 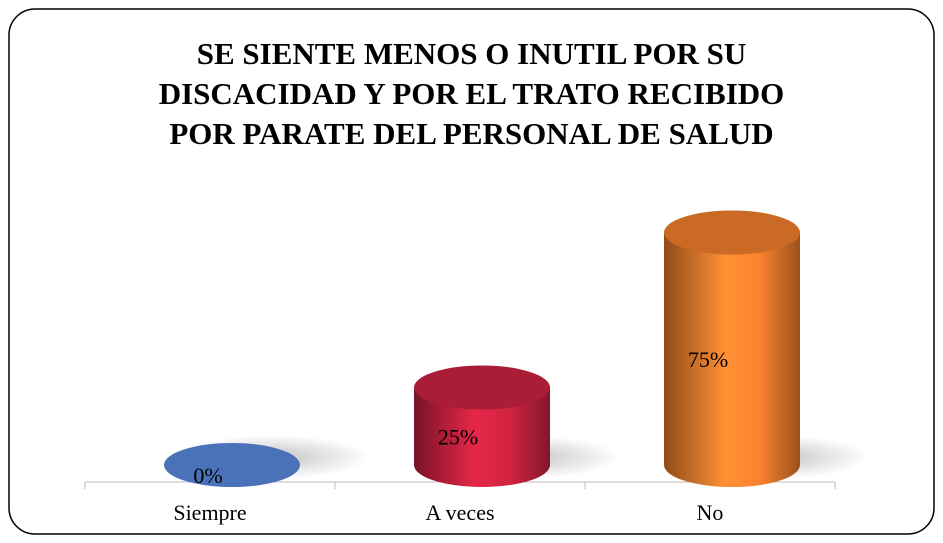 What do you see at coordinates (710, 512) in the screenshot?
I see `x-tick-label: No` at bounding box center [710, 512].